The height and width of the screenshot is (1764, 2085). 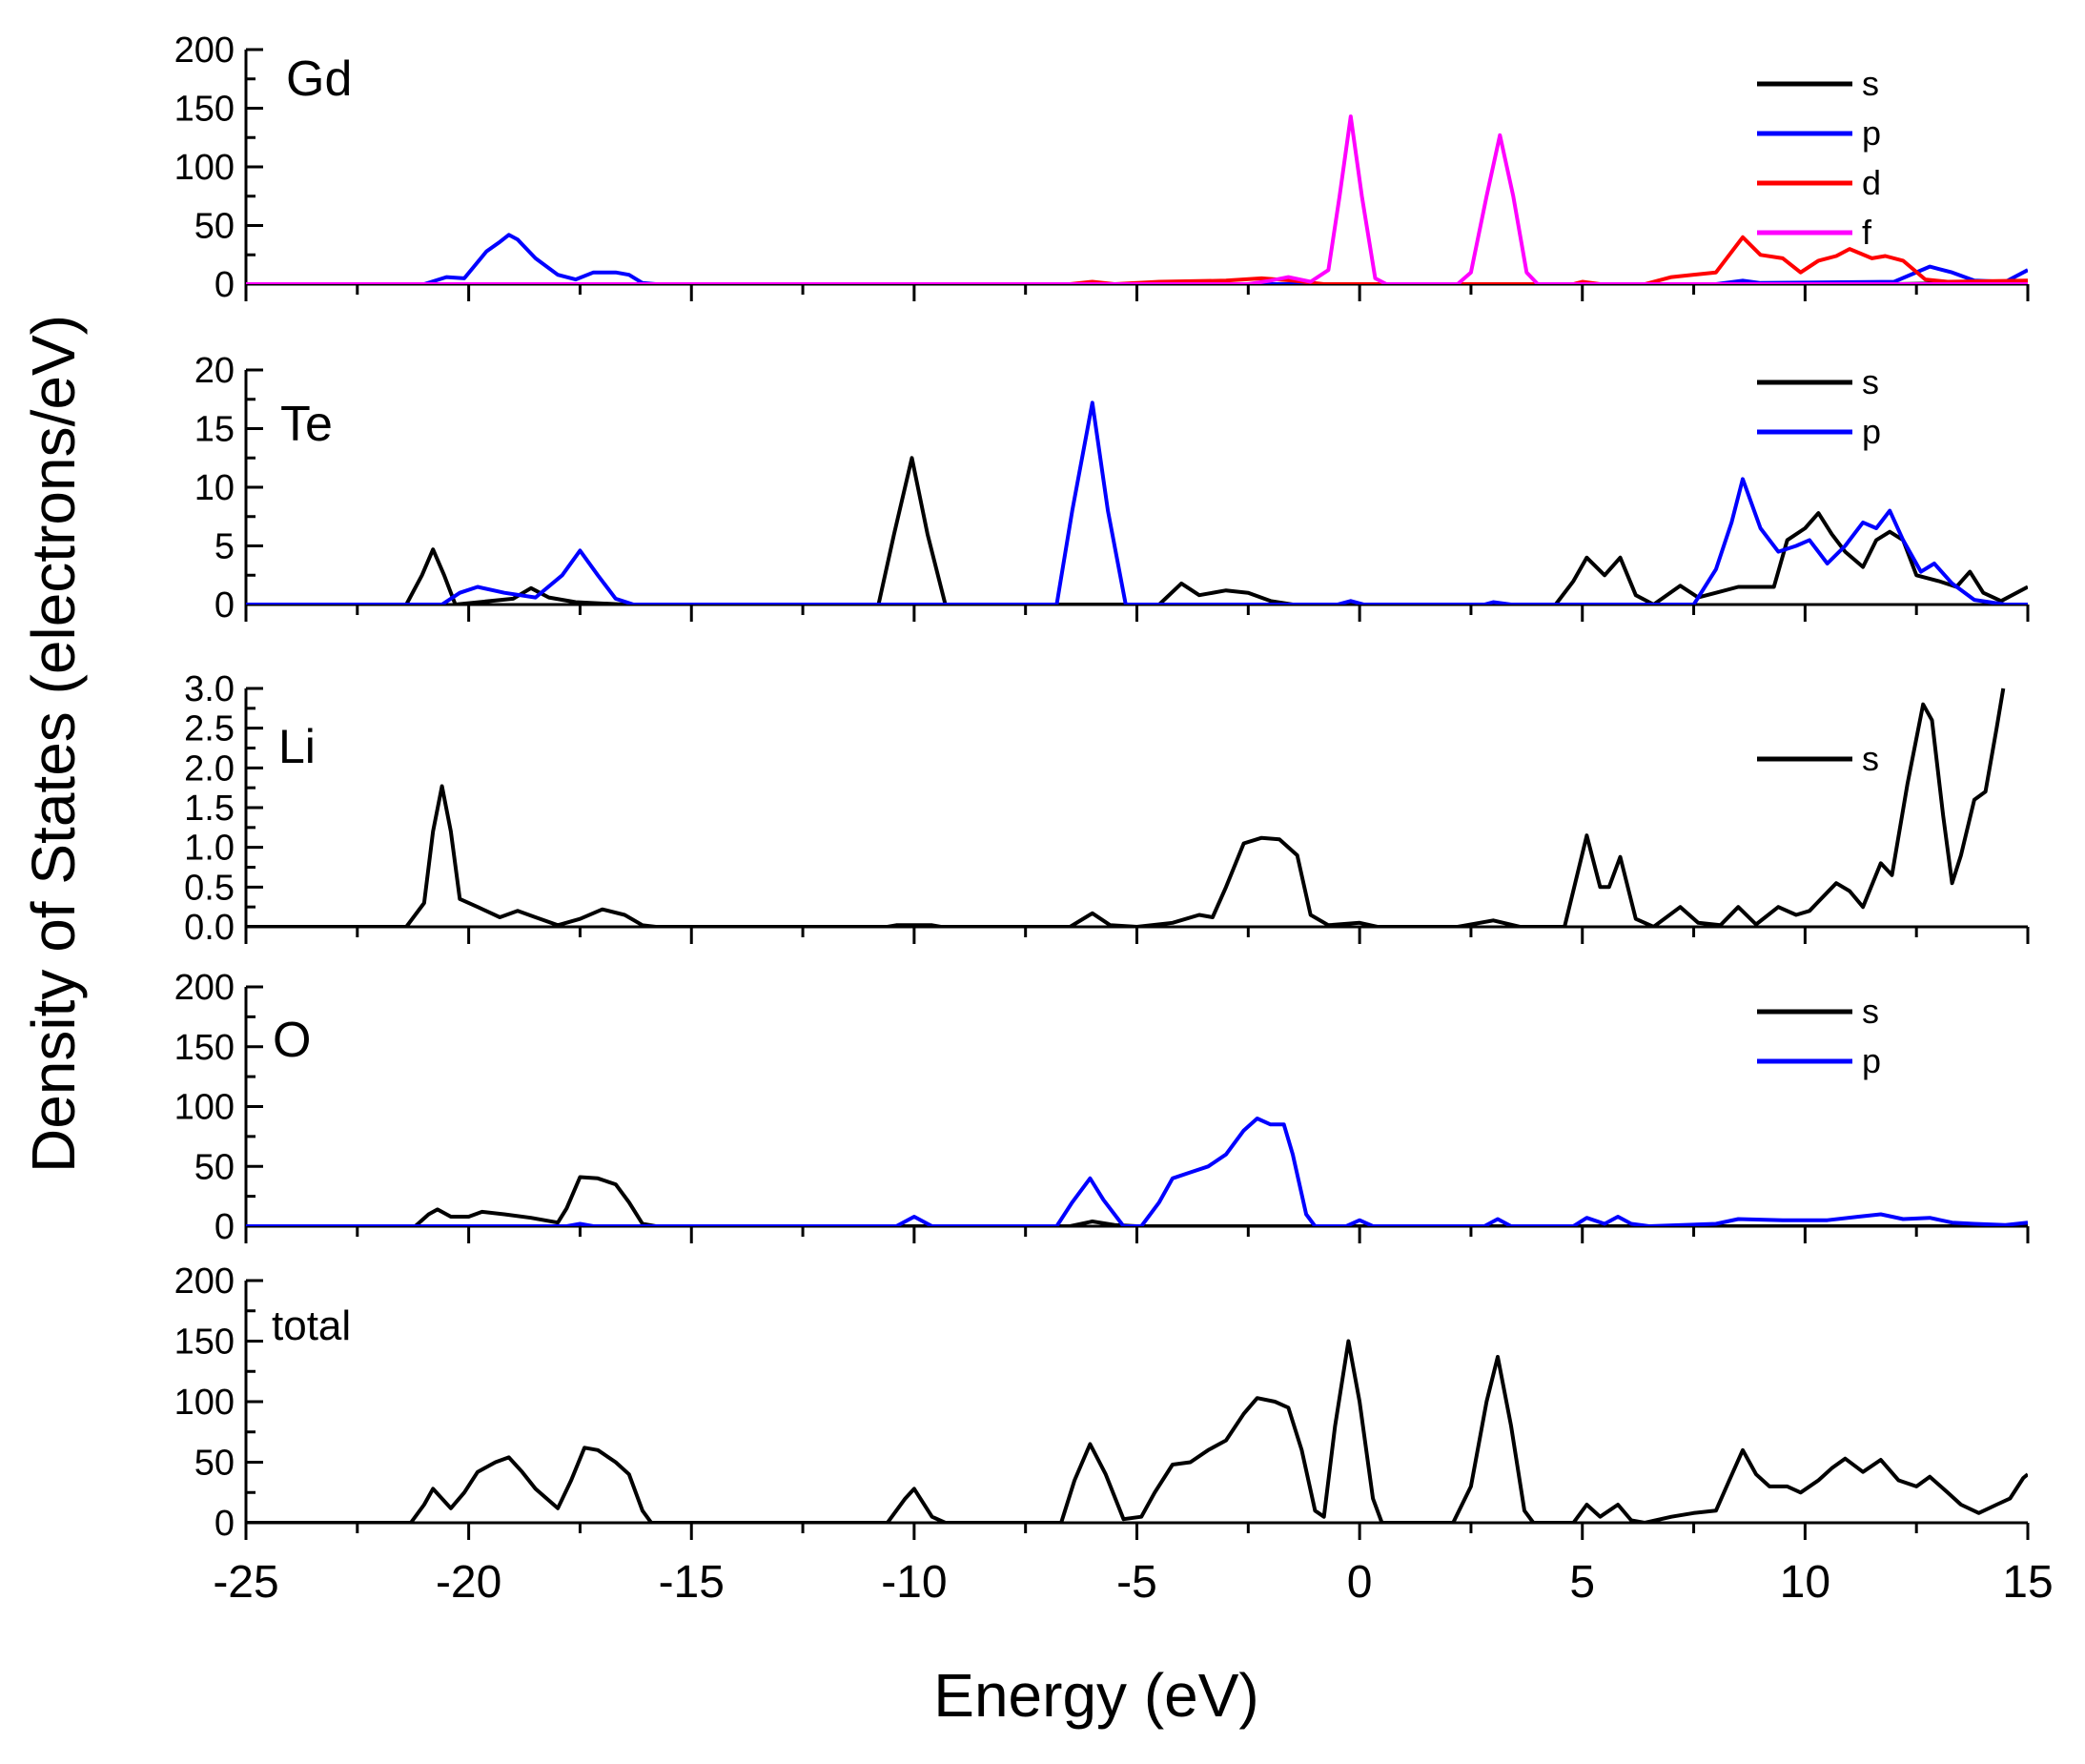 I want to click on y-axis-title: Density of States (electrons/eV), so click(x=53, y=744).